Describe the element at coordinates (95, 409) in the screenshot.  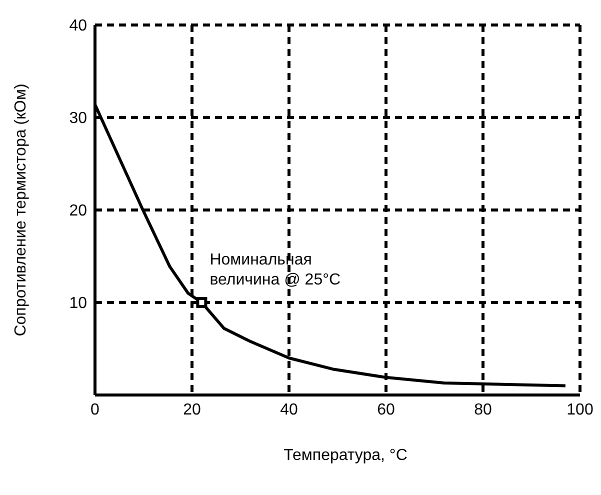
I see `x-tick-label: 0` at that location.